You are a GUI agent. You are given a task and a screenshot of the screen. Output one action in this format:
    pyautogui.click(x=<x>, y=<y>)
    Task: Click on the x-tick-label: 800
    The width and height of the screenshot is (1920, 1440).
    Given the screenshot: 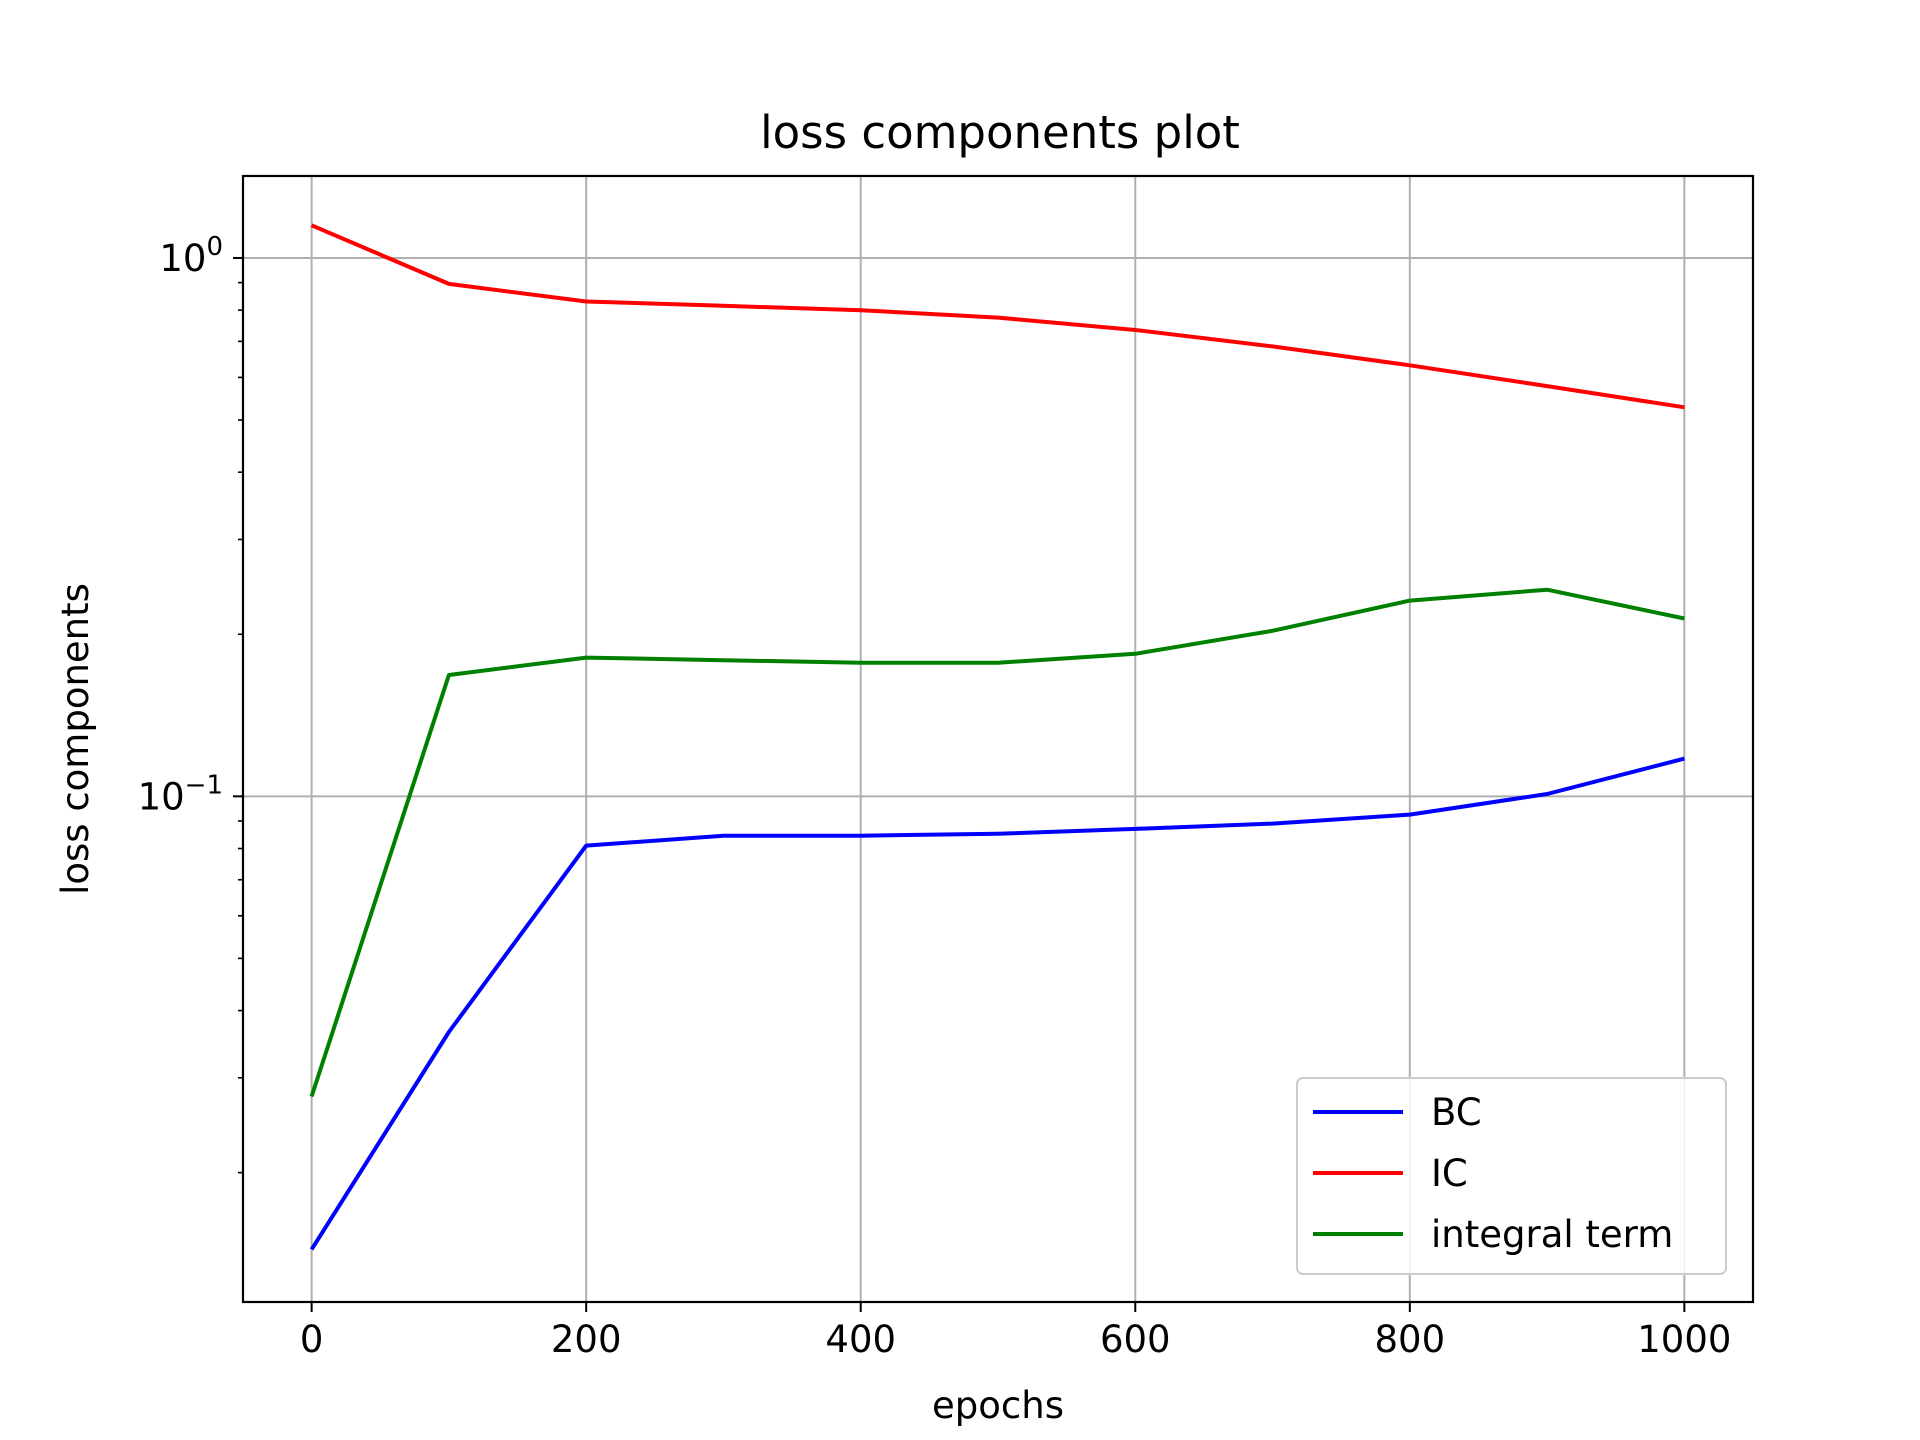 What is the action you would take?
    pyautogui.click(x=1410, y=1339)
    